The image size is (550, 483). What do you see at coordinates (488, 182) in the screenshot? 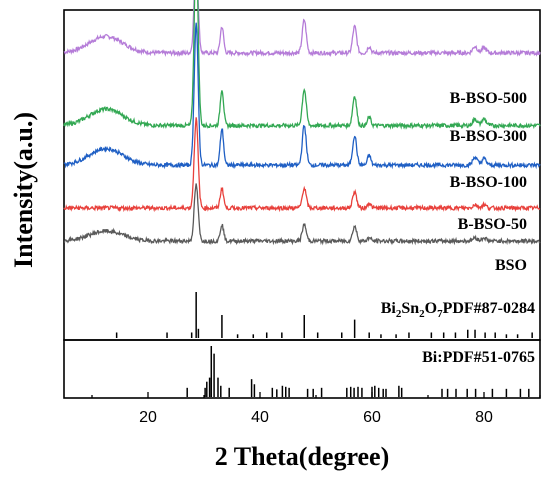
I see `series-label-b-bso-100: B-BSO-100` at bounding box center [488, 182].